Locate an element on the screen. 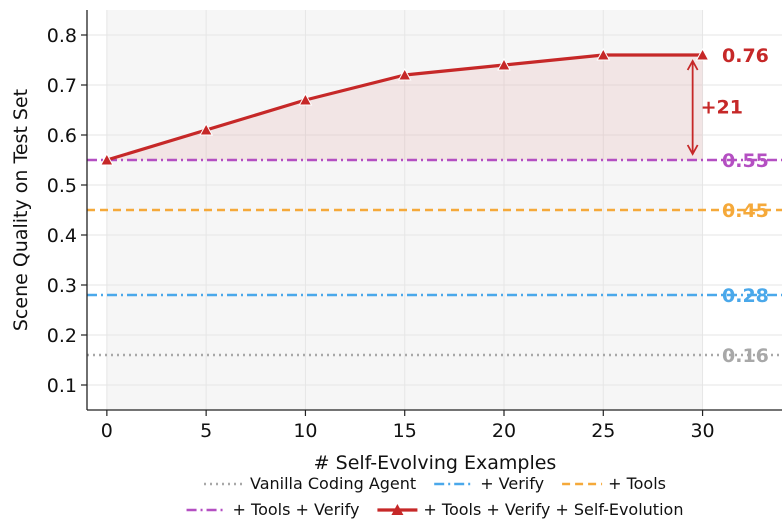 This screenshot has width=782, height=527. legend-label: + Tools is located at coordinates (637, 483).